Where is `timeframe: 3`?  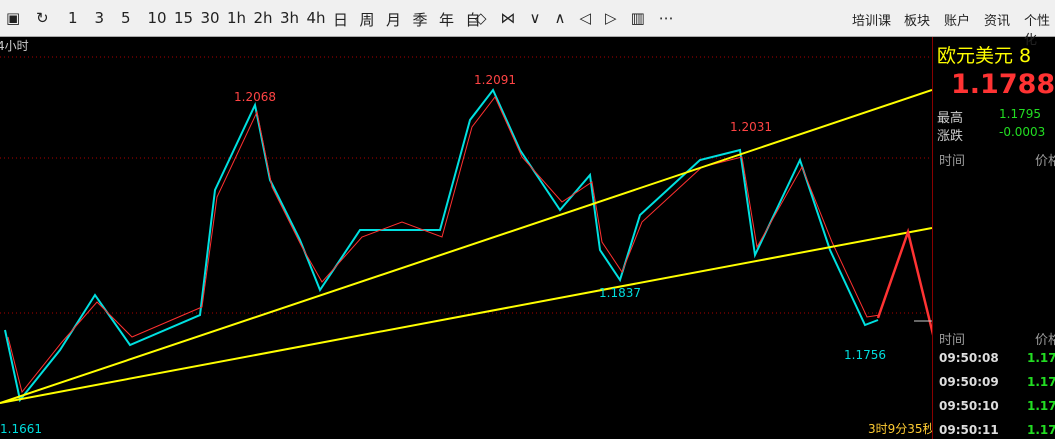 timeframe: 3 is located at coordinates (99, 18).